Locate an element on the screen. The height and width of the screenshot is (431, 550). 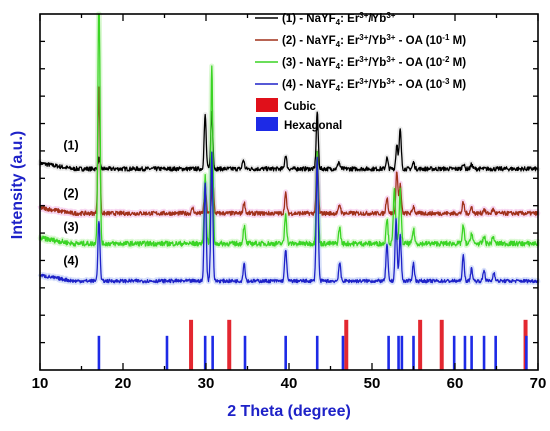
legend-text-part: -2 is located at coordinates (446, 59).